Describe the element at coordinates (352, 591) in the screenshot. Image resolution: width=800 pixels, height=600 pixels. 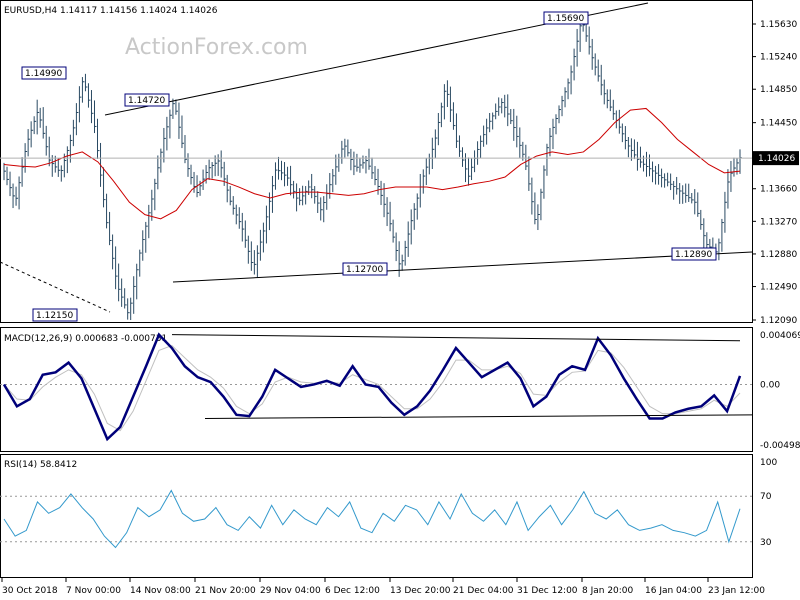
I see `time-axis-tick-label: 6 Dec 12:00` at that location.